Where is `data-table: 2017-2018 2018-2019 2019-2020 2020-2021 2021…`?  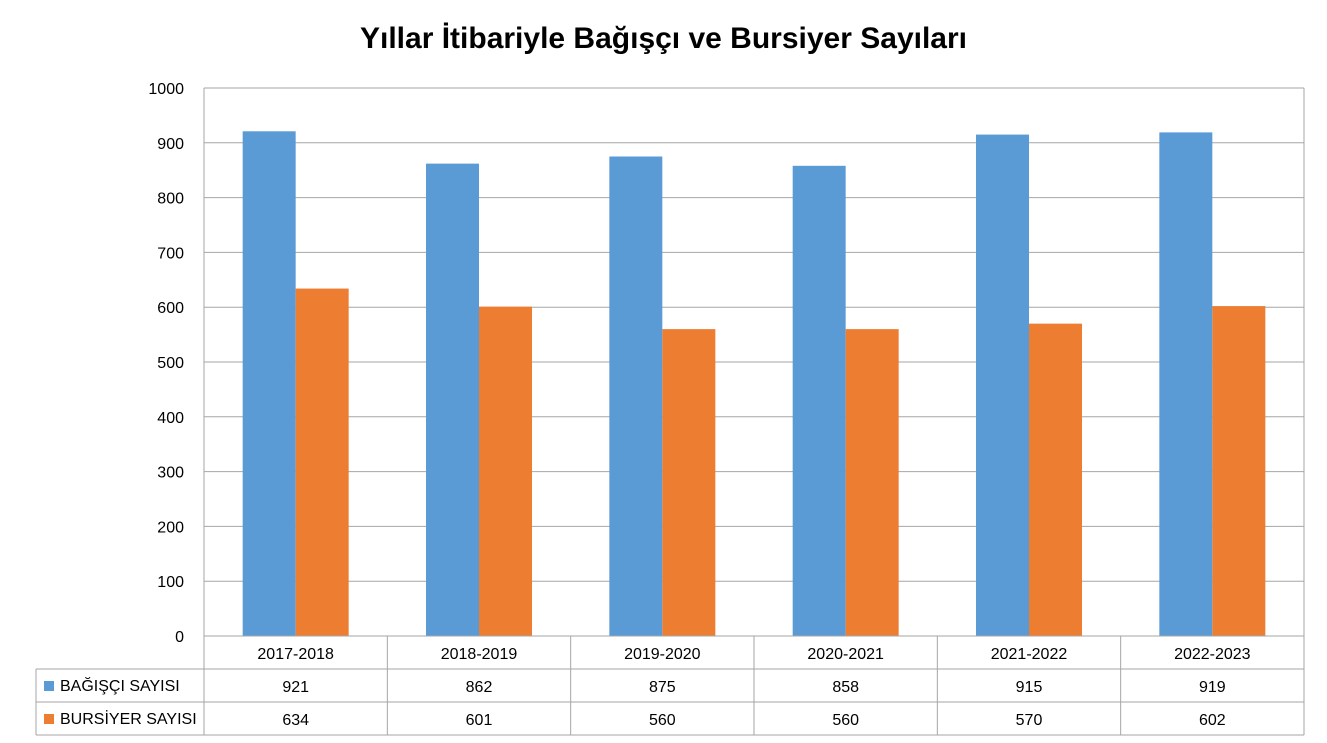
data-table: 2017-2018 2018-2019 2019-2020 2020-2021 2021… is located at coordinates (669, 685).